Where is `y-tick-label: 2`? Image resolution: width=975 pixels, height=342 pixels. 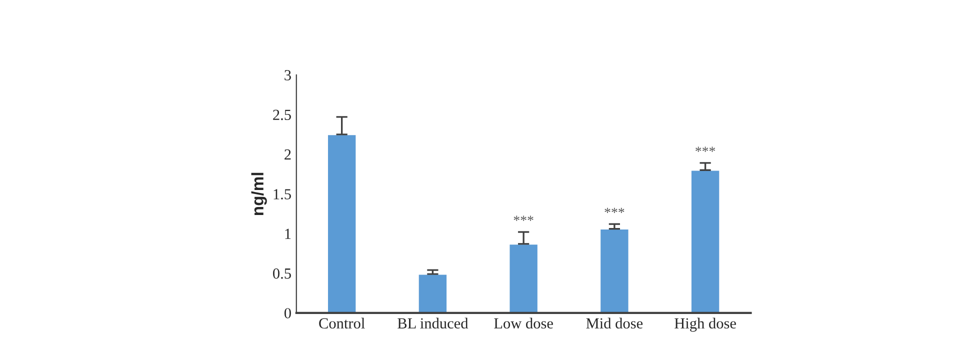
y-tick-label: 2 is located at coordinates (287, 154).